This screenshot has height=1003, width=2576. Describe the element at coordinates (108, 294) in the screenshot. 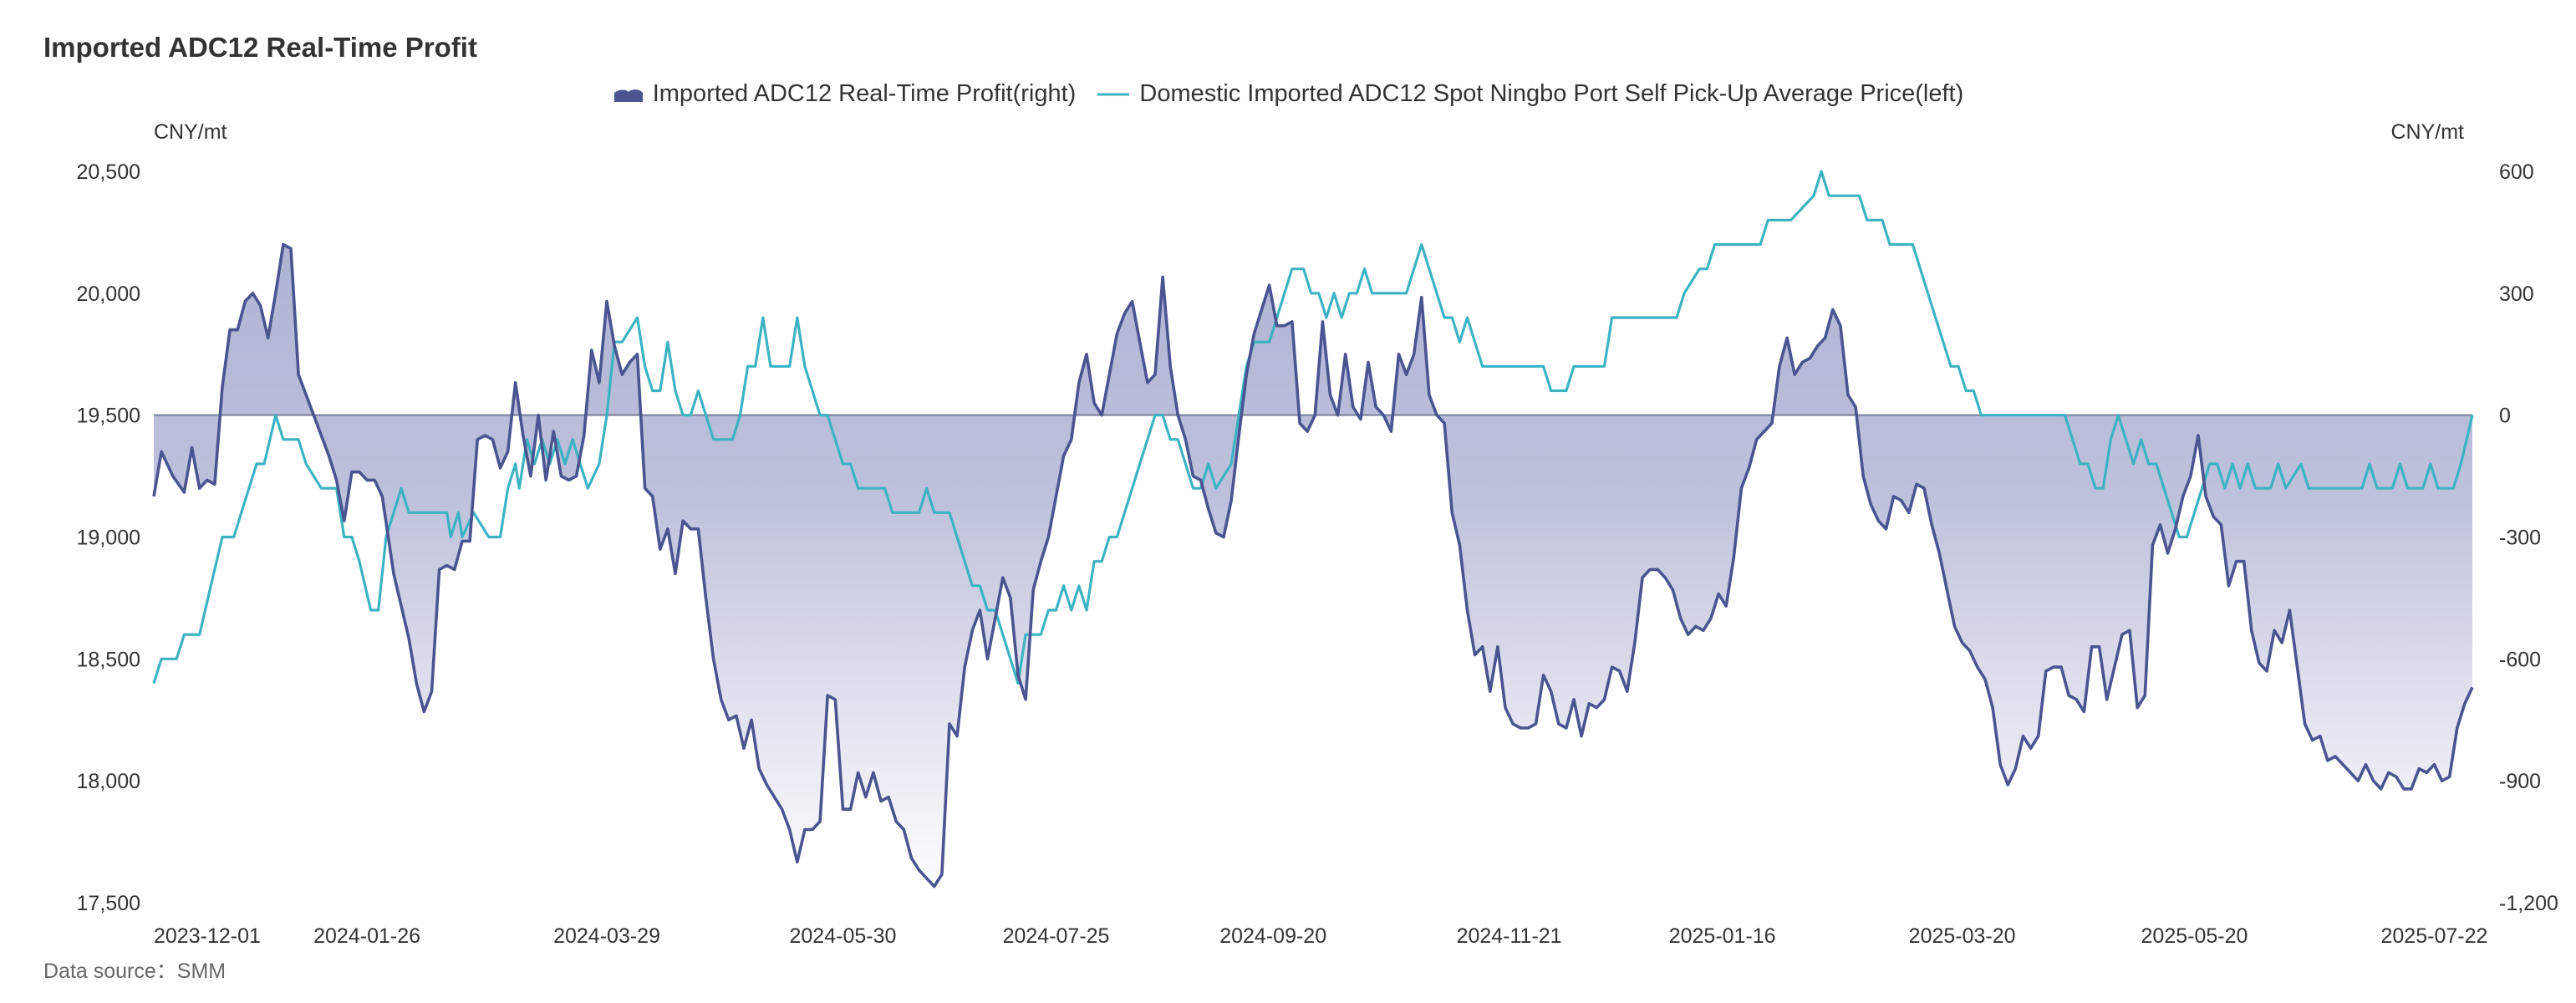

I see `y-left-tick-label: 20,000` at that location.